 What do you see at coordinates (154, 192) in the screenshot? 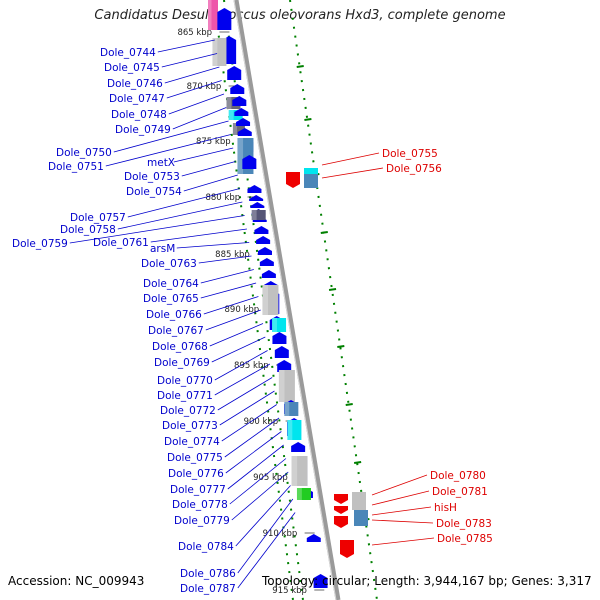
I see `left-gene-label: Dole_0754` at bounding box center [154, 192].